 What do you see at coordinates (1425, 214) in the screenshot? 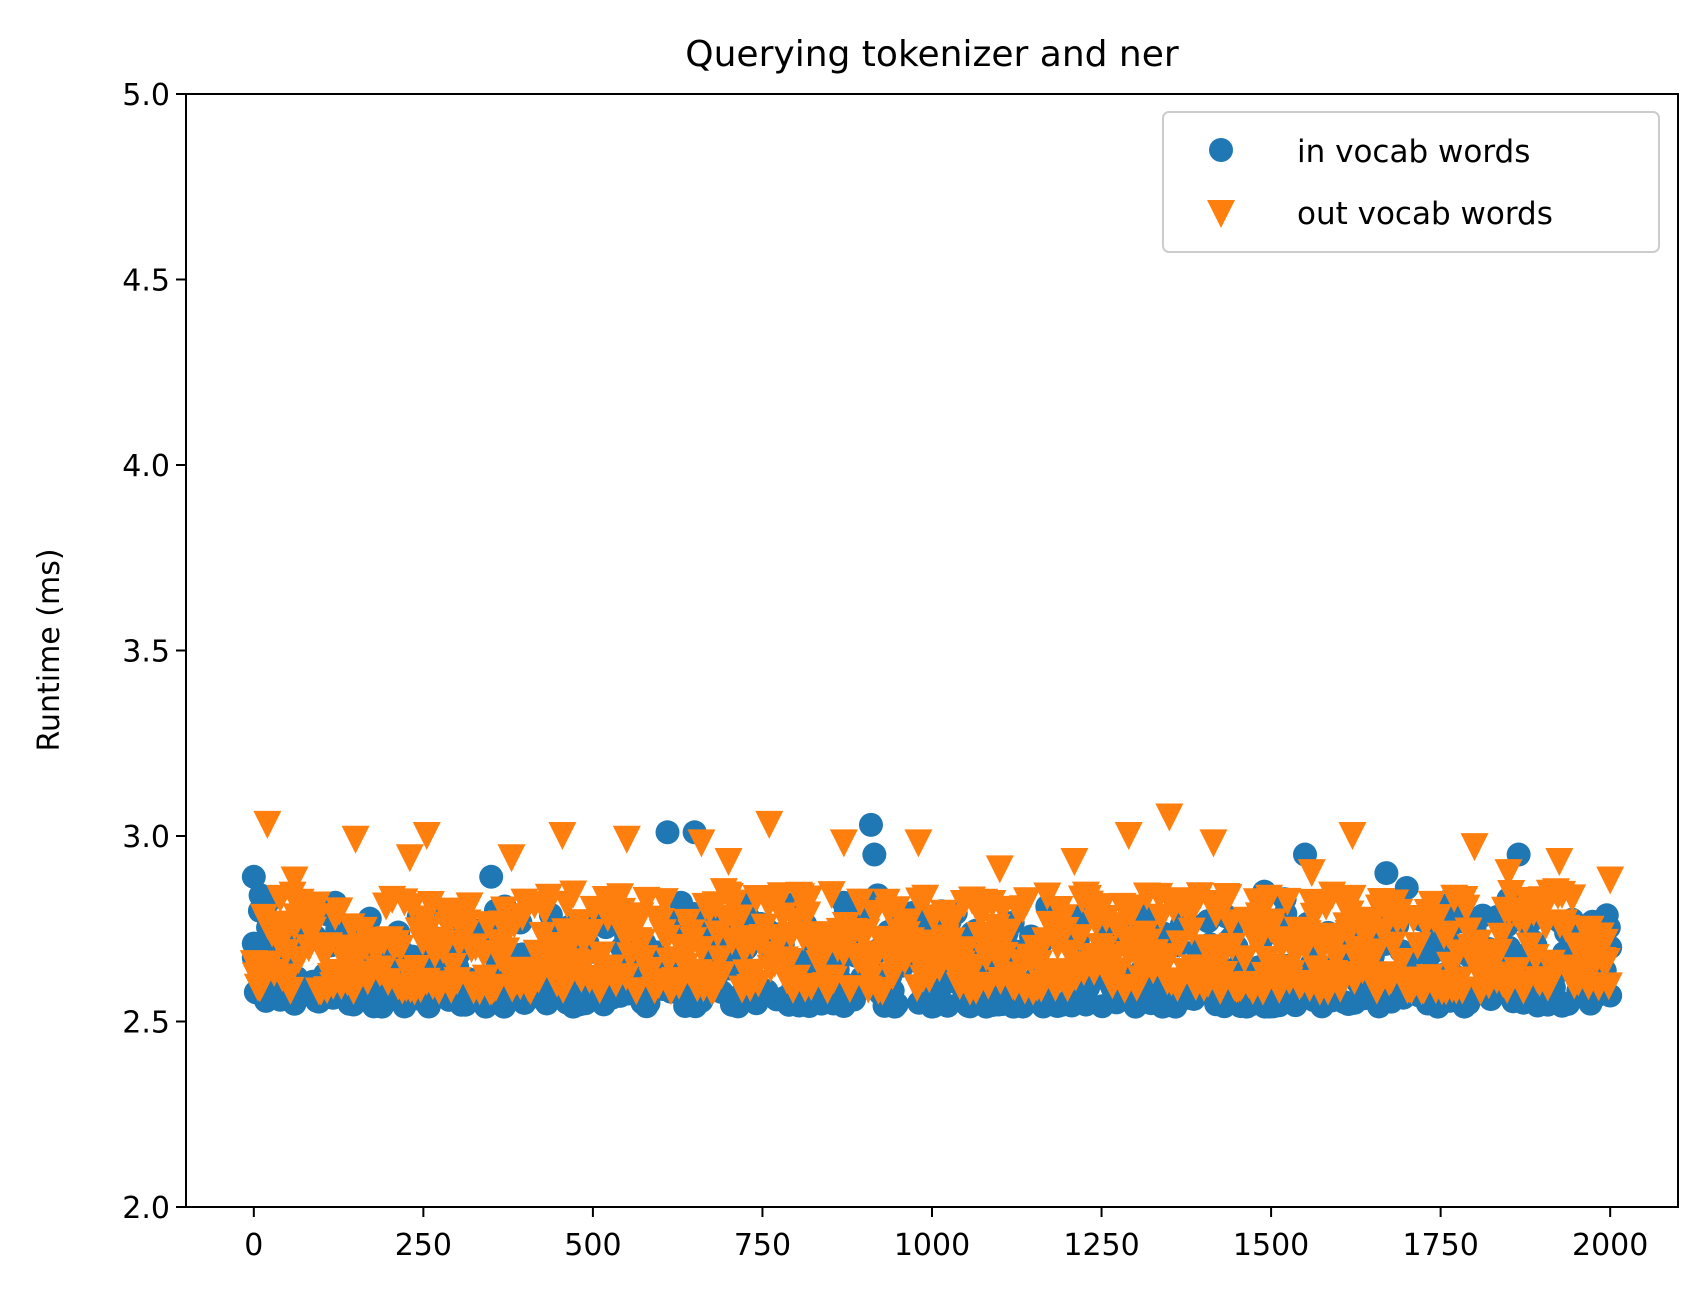
I see `legend-label-out-vocab-words: out vocab words` at bounding box center [1425, 214].